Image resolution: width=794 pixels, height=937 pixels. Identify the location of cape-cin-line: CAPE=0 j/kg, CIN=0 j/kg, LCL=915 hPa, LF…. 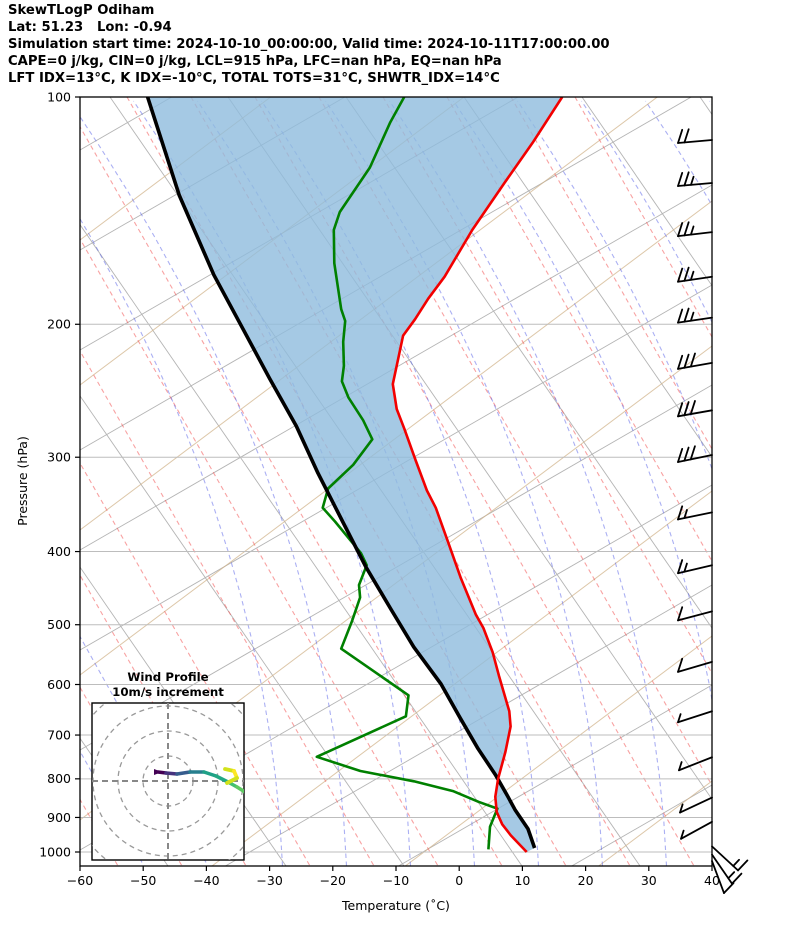
(255, 61).